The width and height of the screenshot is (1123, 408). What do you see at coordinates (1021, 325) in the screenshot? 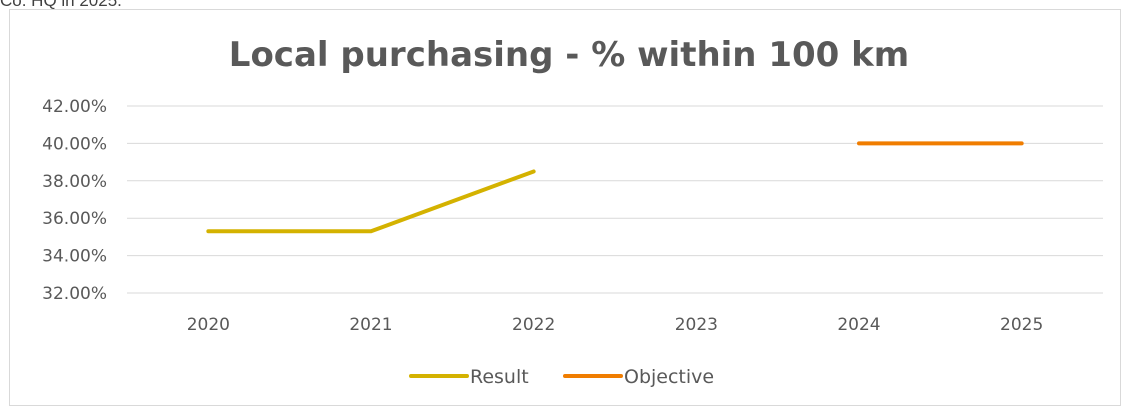
I see `x-tick-label: 2025` at bounding box center [1021, 325].